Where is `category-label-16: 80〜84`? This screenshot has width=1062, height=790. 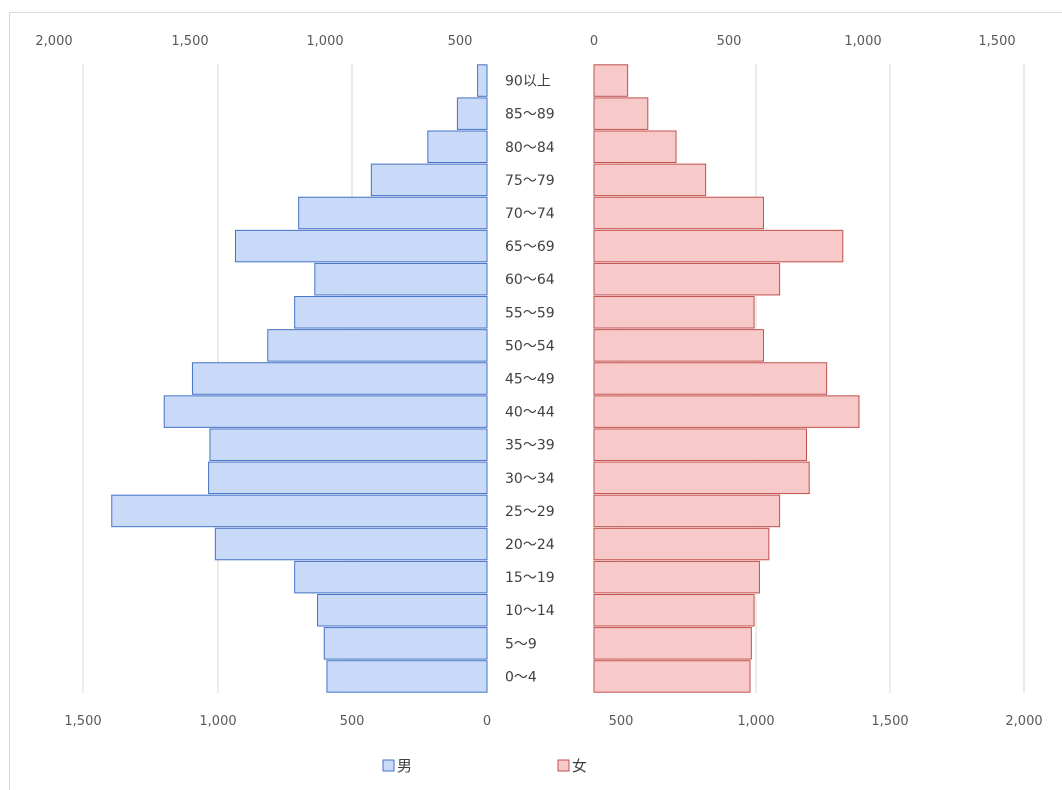 category-label-16: 80〜84 is located at coordinates (530, 148).